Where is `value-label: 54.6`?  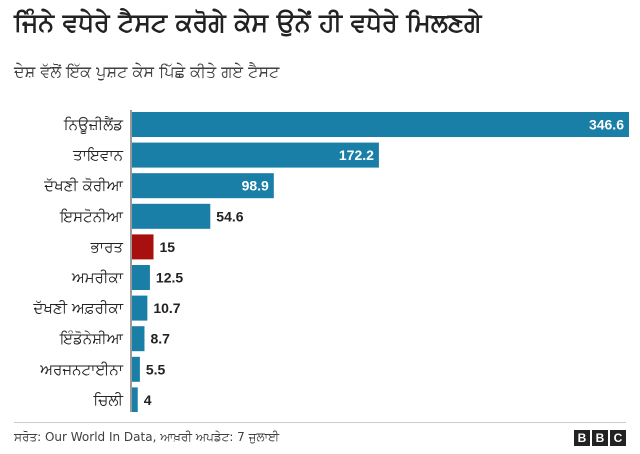
value-label: 54.6 is located at coordinates (229, 216).